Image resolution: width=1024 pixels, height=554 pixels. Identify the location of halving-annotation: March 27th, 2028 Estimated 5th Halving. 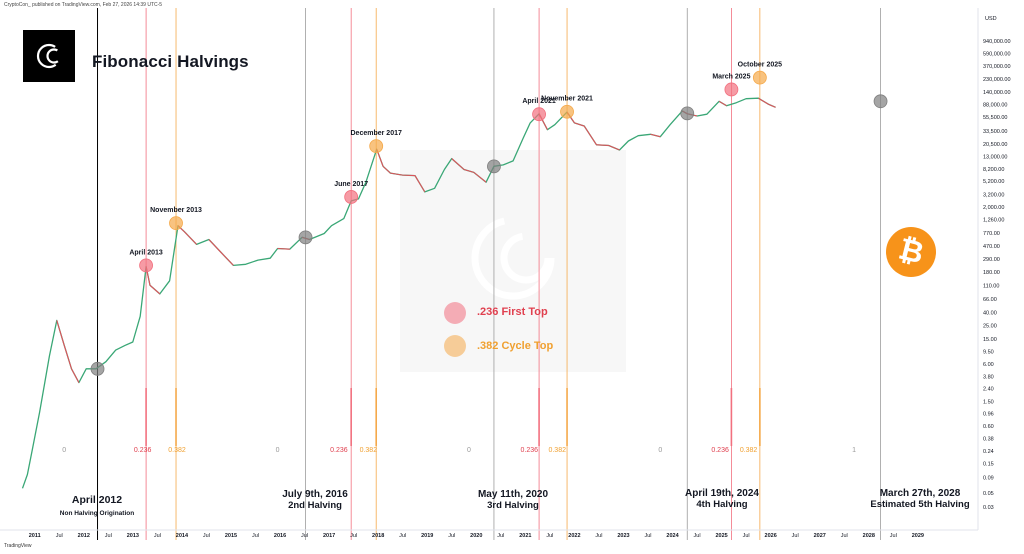
(920, 499).